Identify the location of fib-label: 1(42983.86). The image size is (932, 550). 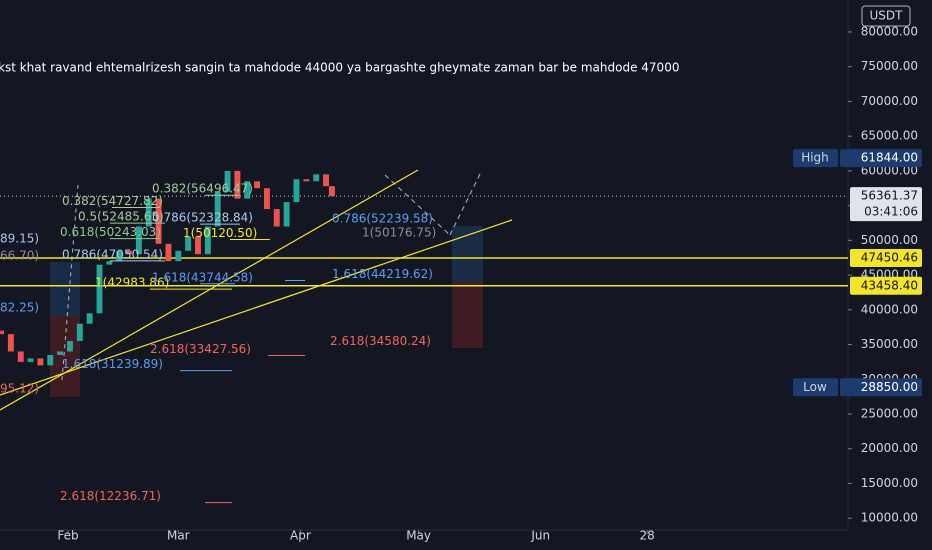
(132, 283).